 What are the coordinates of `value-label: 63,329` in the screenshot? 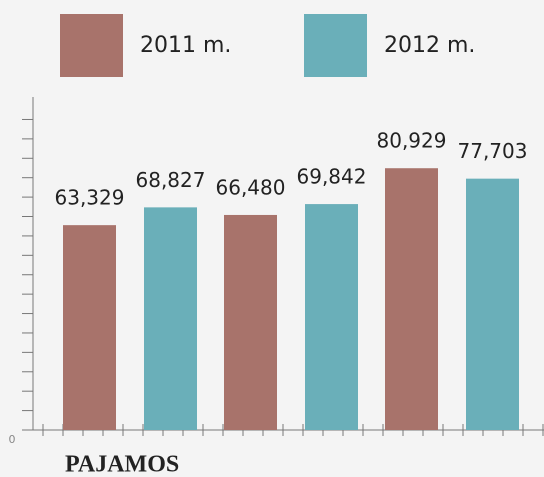 It's located at (90, 198).